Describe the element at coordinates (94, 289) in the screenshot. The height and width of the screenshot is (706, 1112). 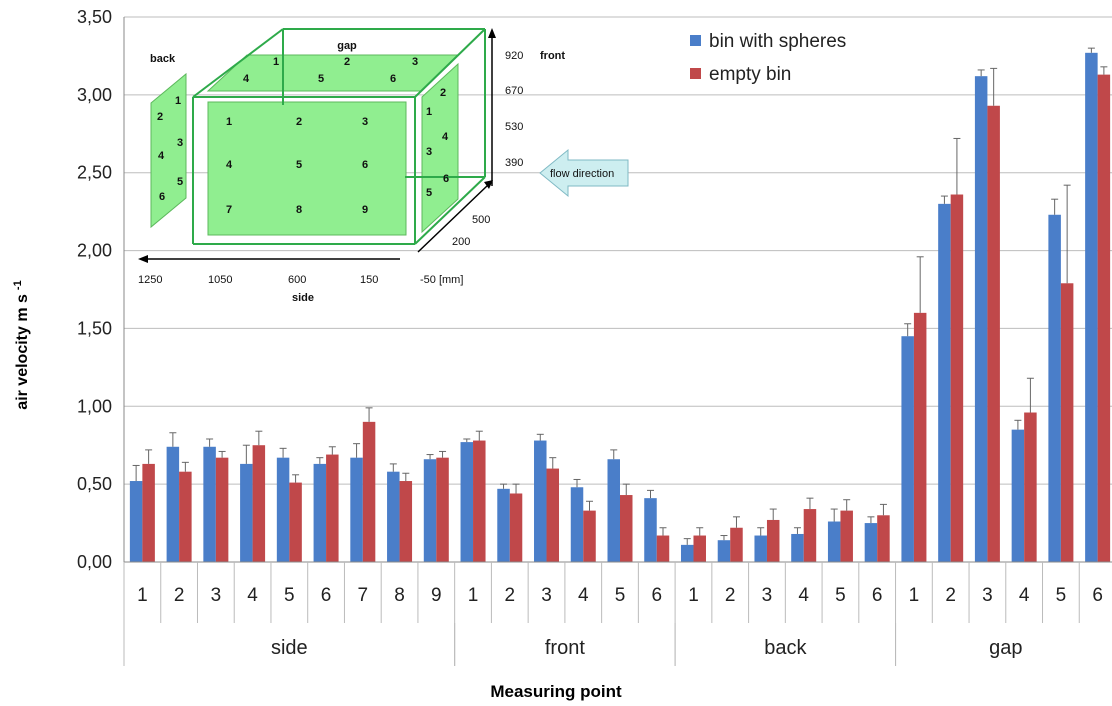
I see `y-tick-labels: 0,000,501,001,502,002,503,003,50` at that location.